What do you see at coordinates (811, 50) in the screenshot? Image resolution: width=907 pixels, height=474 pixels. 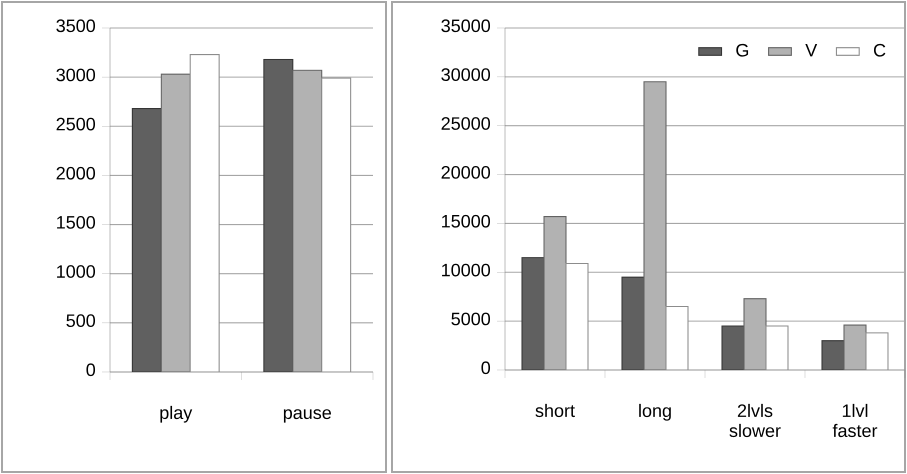 I see `legend-label: V` at bounding box center [811, 50].